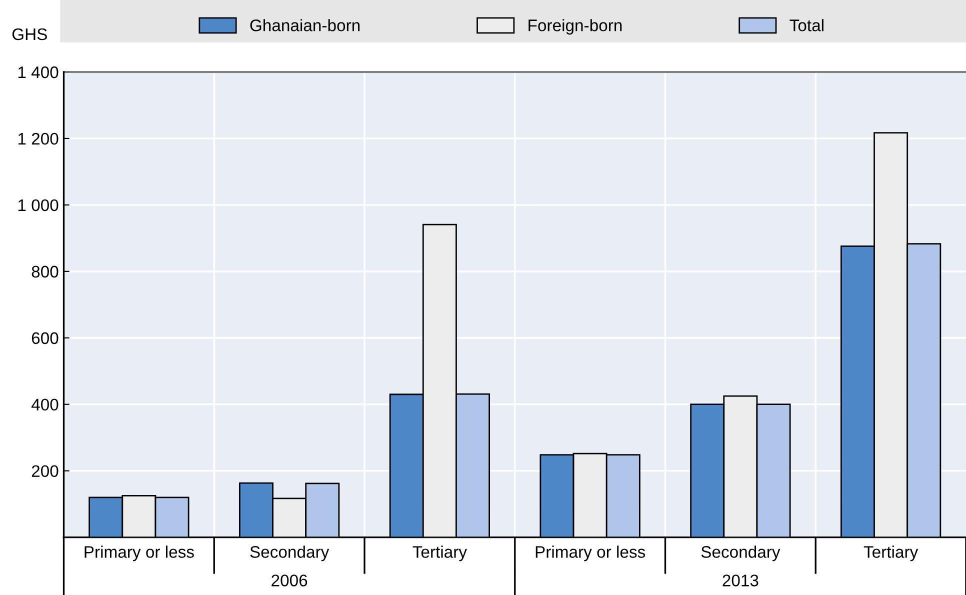 Image resolution: width=966 pixels, height=595 pixels. I want to click on text: 2013, so click(740, 580).